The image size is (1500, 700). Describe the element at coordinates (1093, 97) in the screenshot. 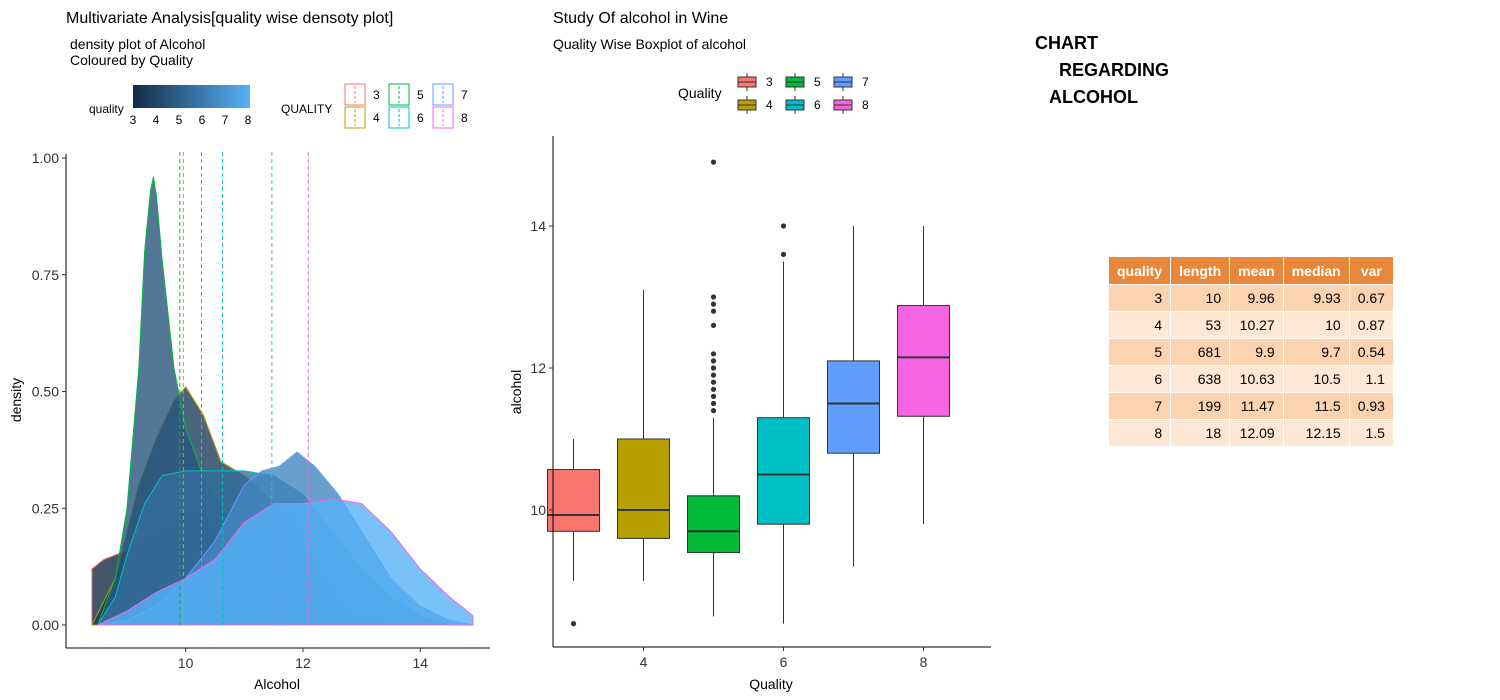

I see `heading-line-alcohol: ALCOHOL` at that location.